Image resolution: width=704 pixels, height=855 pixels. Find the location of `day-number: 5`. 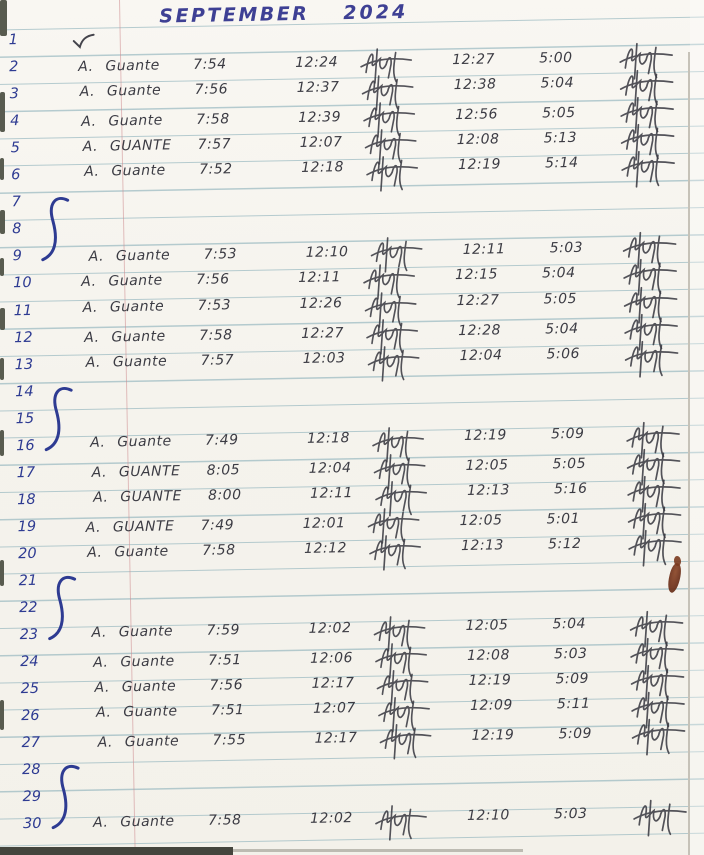

day-number: 5 is located at coordinates (15, 148).